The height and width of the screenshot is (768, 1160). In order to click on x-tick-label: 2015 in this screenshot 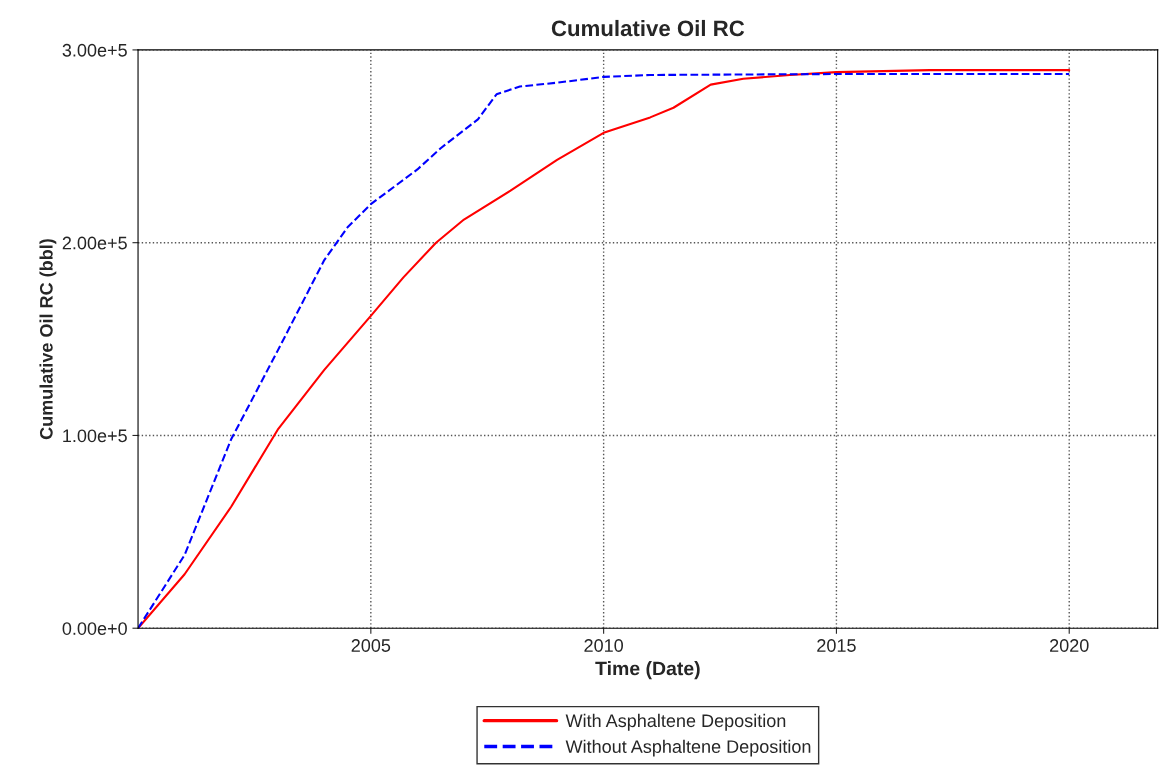, I will do `click(836, 645)`.